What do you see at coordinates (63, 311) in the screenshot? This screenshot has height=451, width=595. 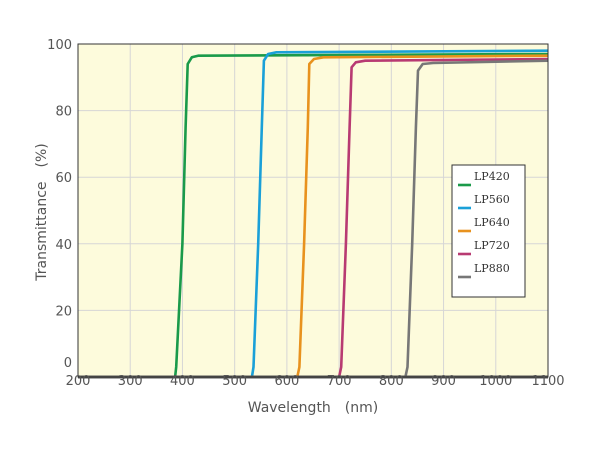 I see `y-tick-label: 20` at bounding box center [63, 311].